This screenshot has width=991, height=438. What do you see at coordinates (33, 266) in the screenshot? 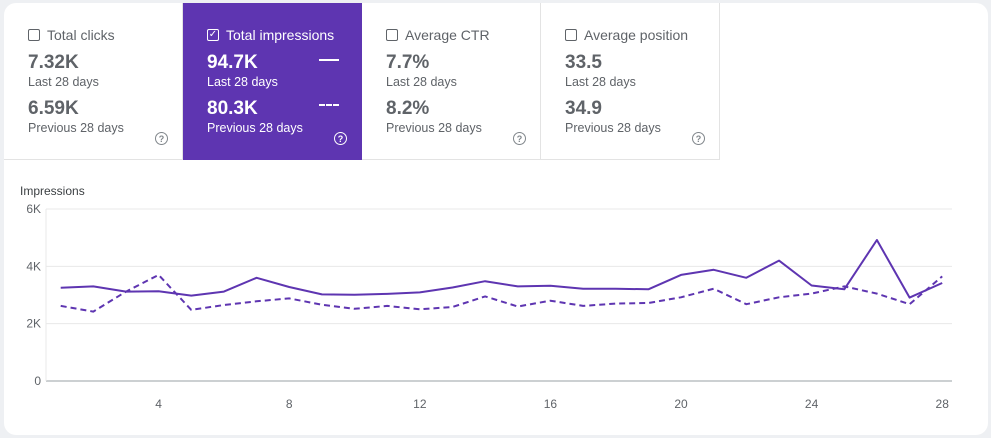
I see `y-tick-label: 4K` at bounding box center [33, 266].